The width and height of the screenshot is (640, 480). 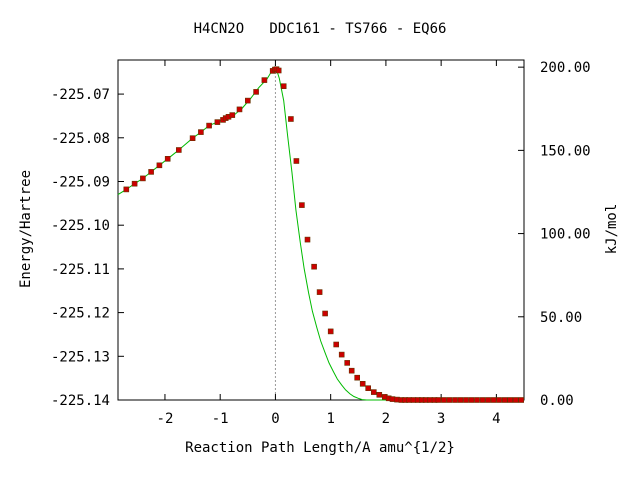 I want to click on y-tick-label: -225.11, so click(x=80, y=270).